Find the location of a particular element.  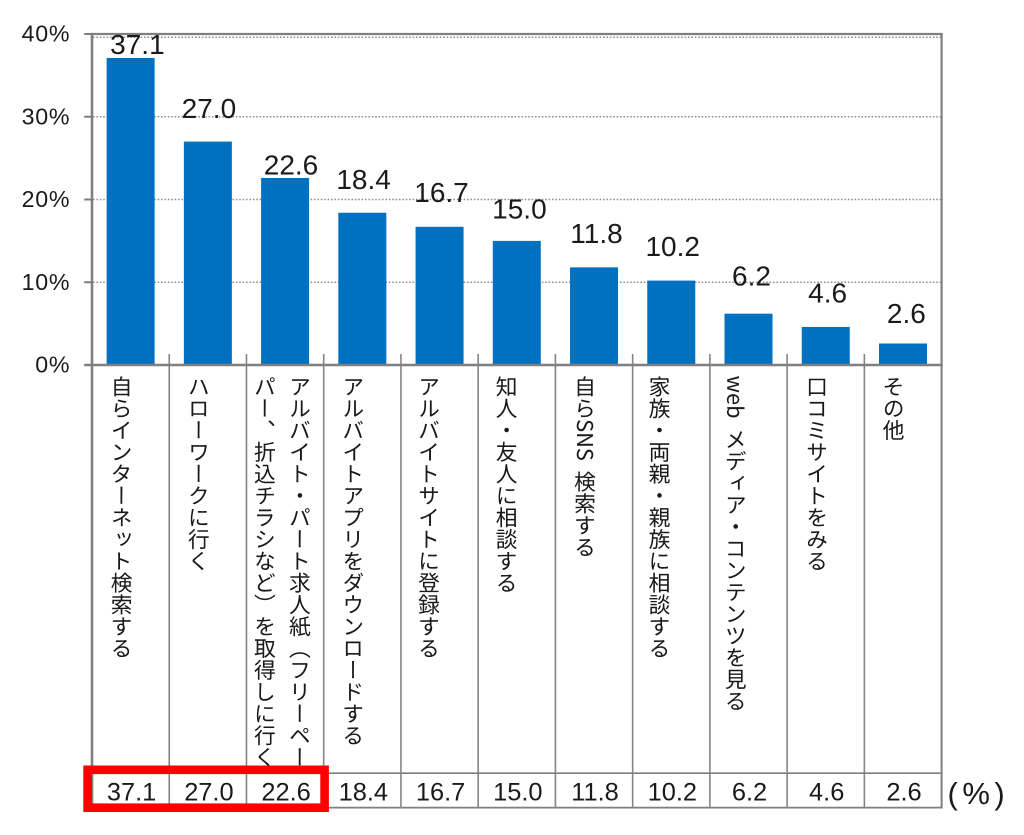

svg-text: 0% is located at coordinates (52, 365).